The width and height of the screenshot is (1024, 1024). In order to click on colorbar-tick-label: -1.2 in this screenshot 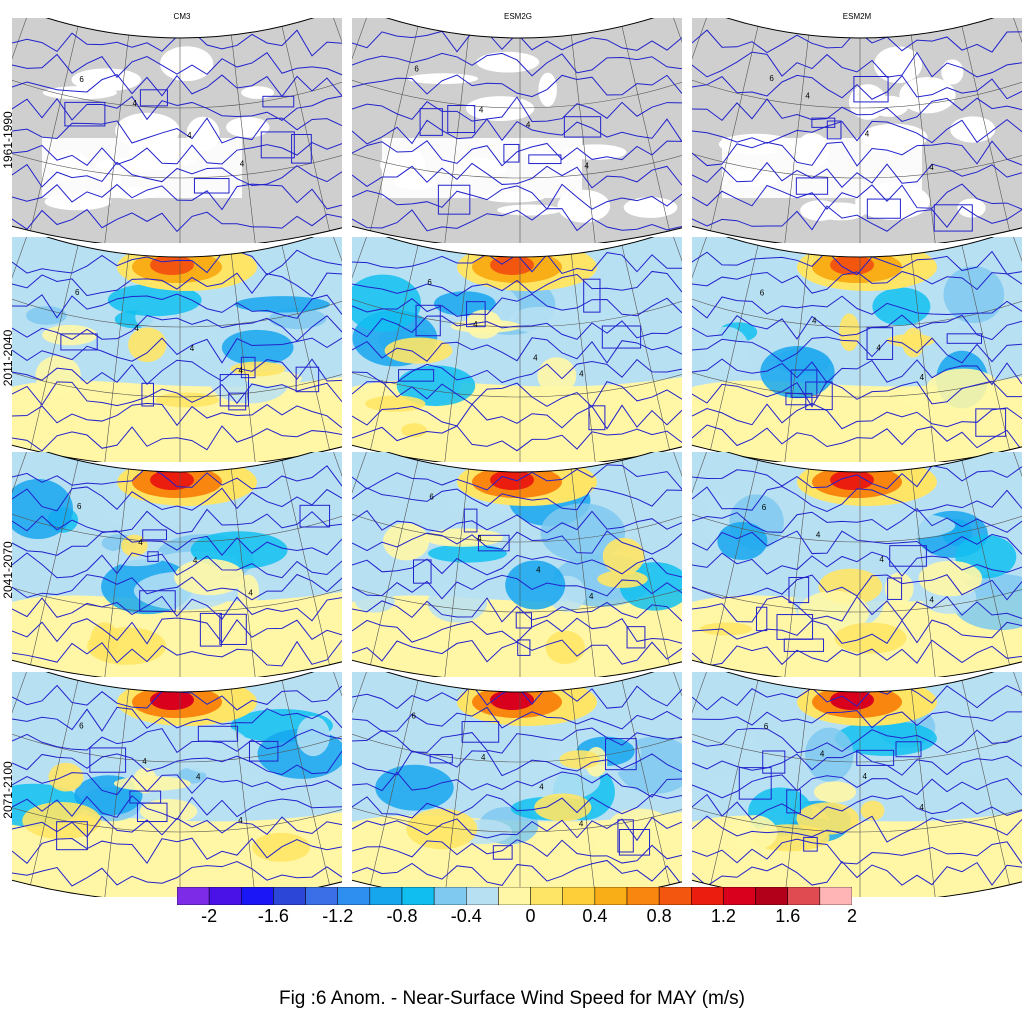, I will do `click(338, 916)`.